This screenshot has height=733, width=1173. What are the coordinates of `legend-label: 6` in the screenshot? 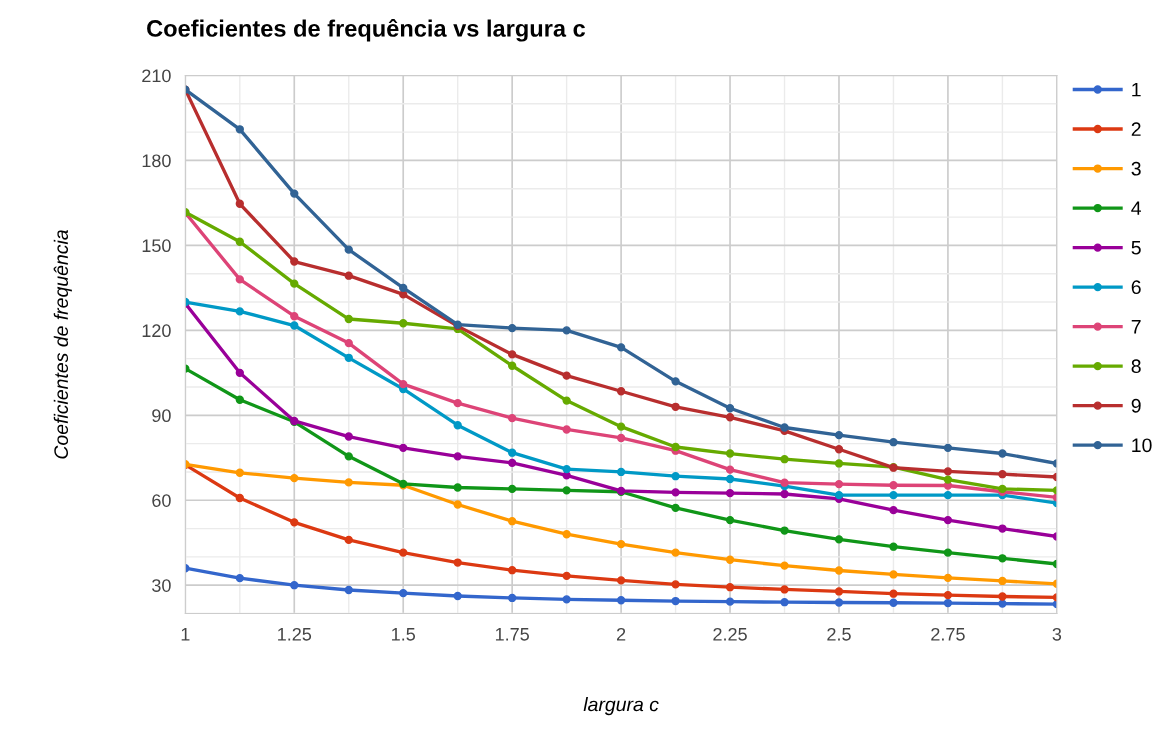 It's located at (1136, 287).